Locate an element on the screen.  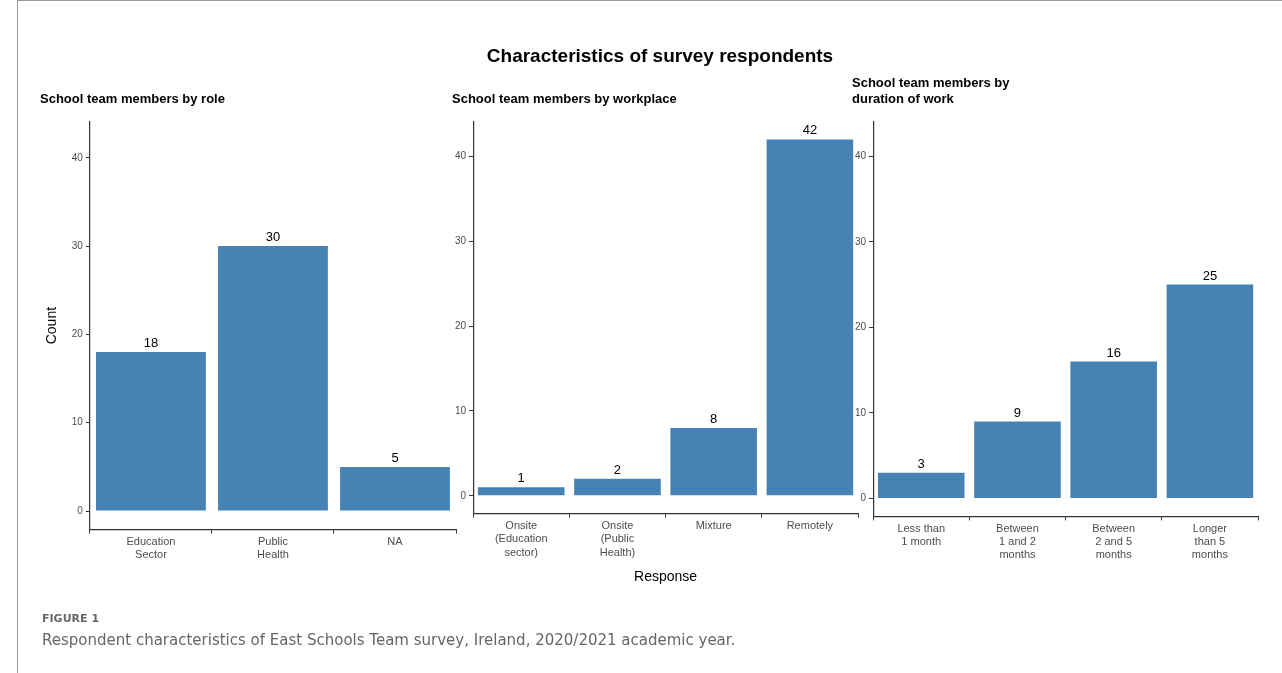
data-label: 42 is located at coordinates (810, 130).